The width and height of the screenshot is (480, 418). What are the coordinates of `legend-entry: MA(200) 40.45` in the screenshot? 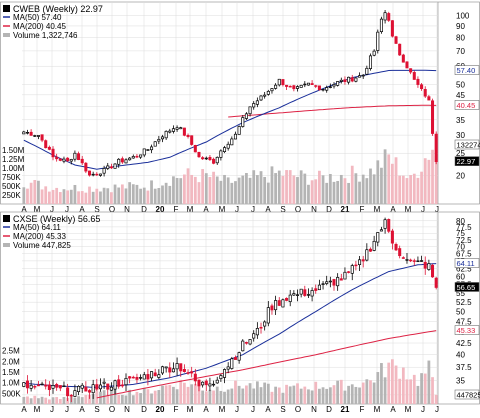 It's located at (39, 26).